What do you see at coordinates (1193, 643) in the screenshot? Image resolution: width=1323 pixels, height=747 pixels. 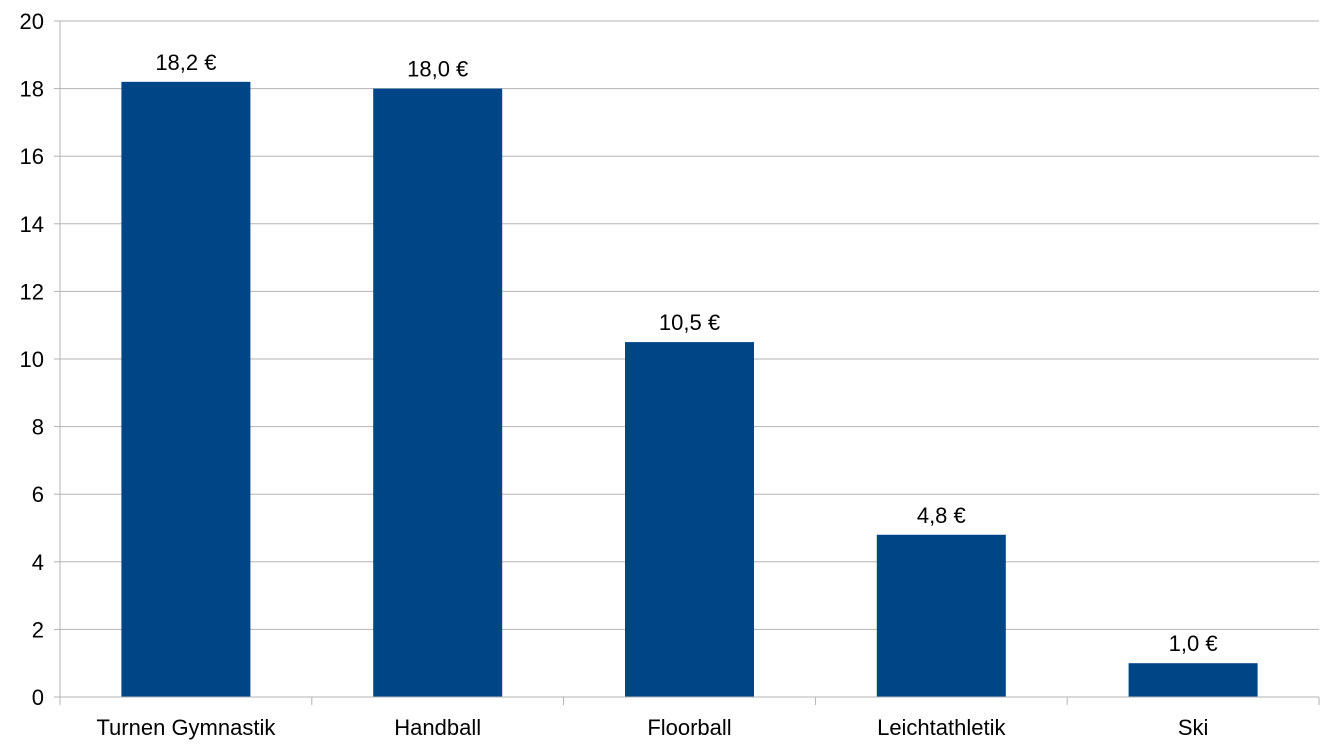 I see `data-label: 1,0 €` at bounding box center [1193, 643].